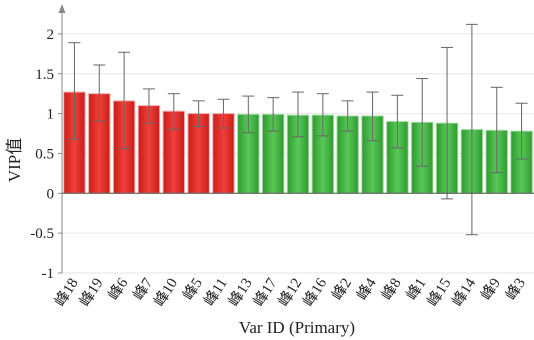 This screenshot has width=534, height=340. Describe the element at coordinates (464, 292) in the screenshot. I see `x-tick-label-16: 峰14` at that location.